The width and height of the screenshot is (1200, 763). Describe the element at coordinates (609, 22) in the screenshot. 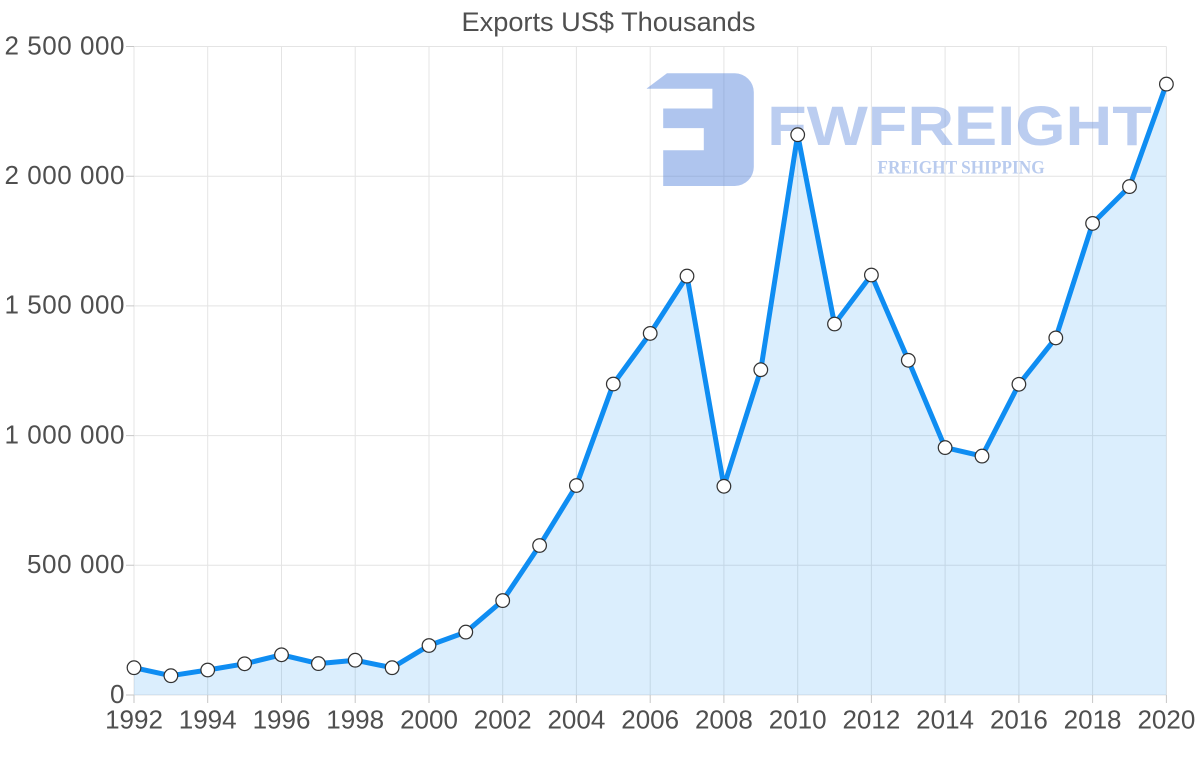

I see `svg-text: Exports US$ Thousands` at that location.